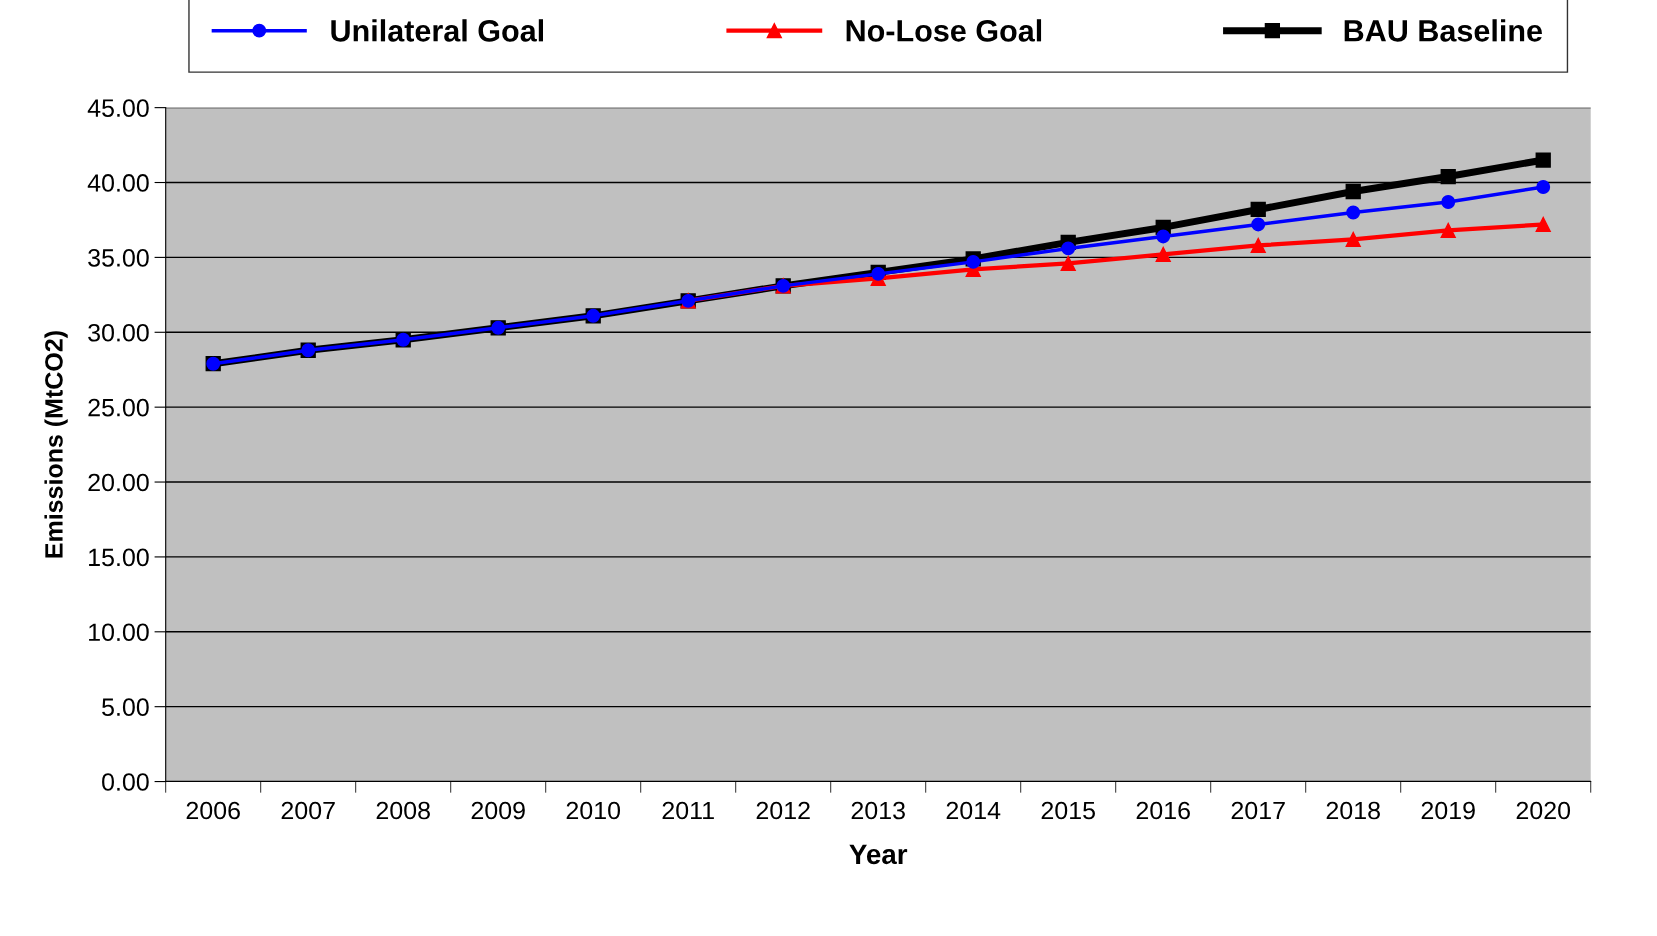  Describe the element at coordinates (125, 782) in the screenshot. I see `y-tick-label: 0.00` at that location.